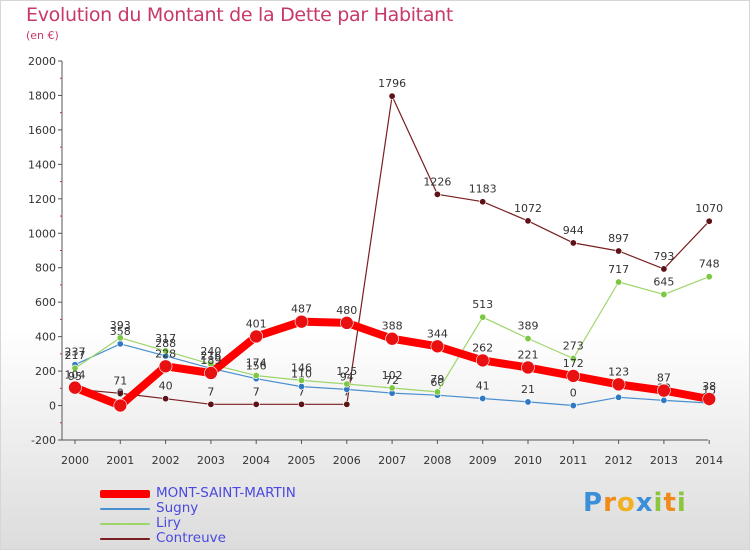 The height and width of the screenshot is (550, 750). I want to click on y-tick-label: 600, so click(45, 302).